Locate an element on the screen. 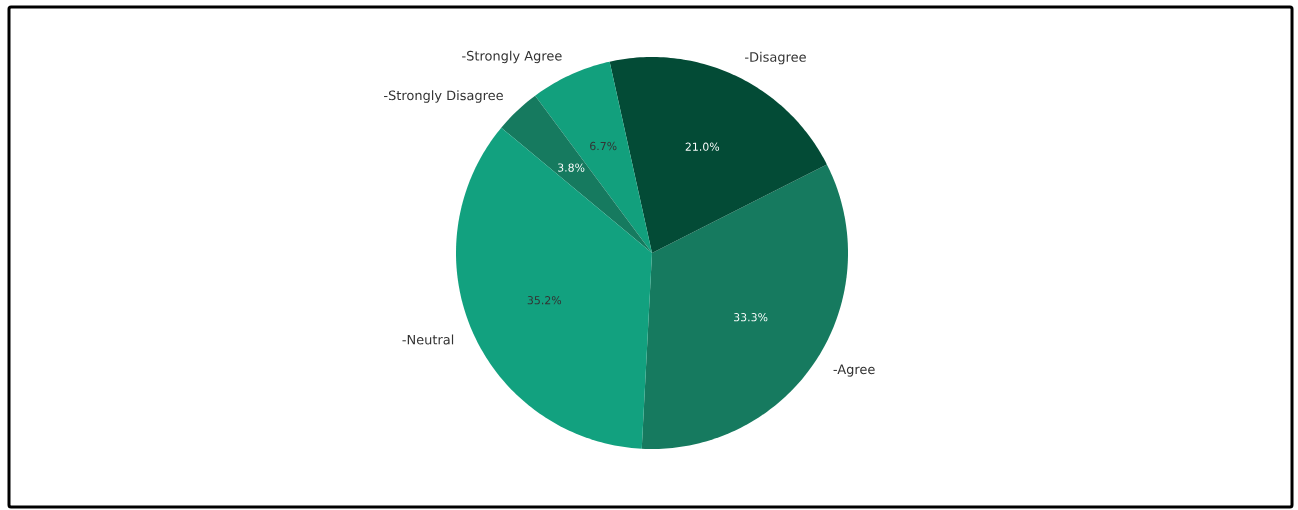  data-label: 33.3% is located at coordinates (751, 317).